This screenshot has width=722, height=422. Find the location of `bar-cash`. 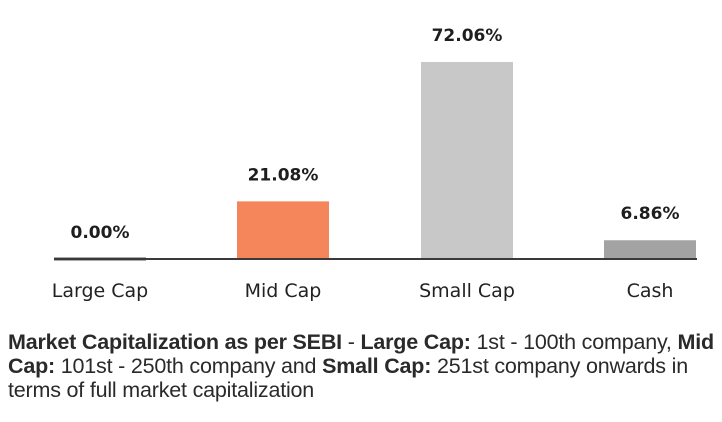

bar-cash is located at coordinates (650, 249).